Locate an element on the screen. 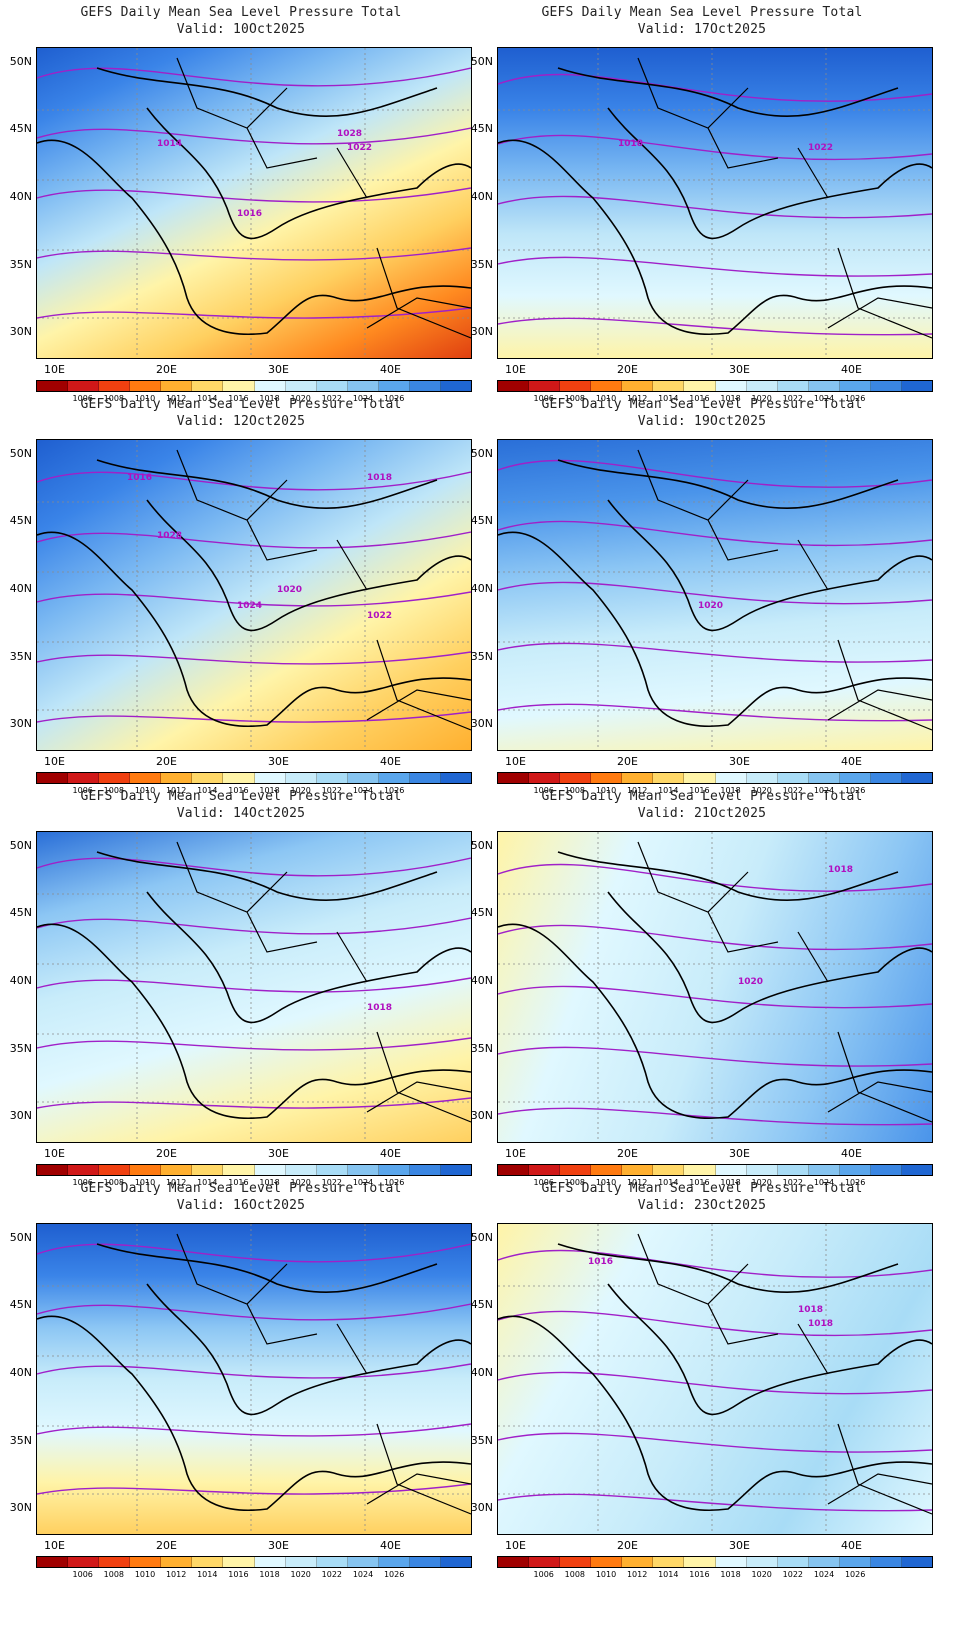  pressure-map: 1022 1018 is located at coordinates (715, 203).